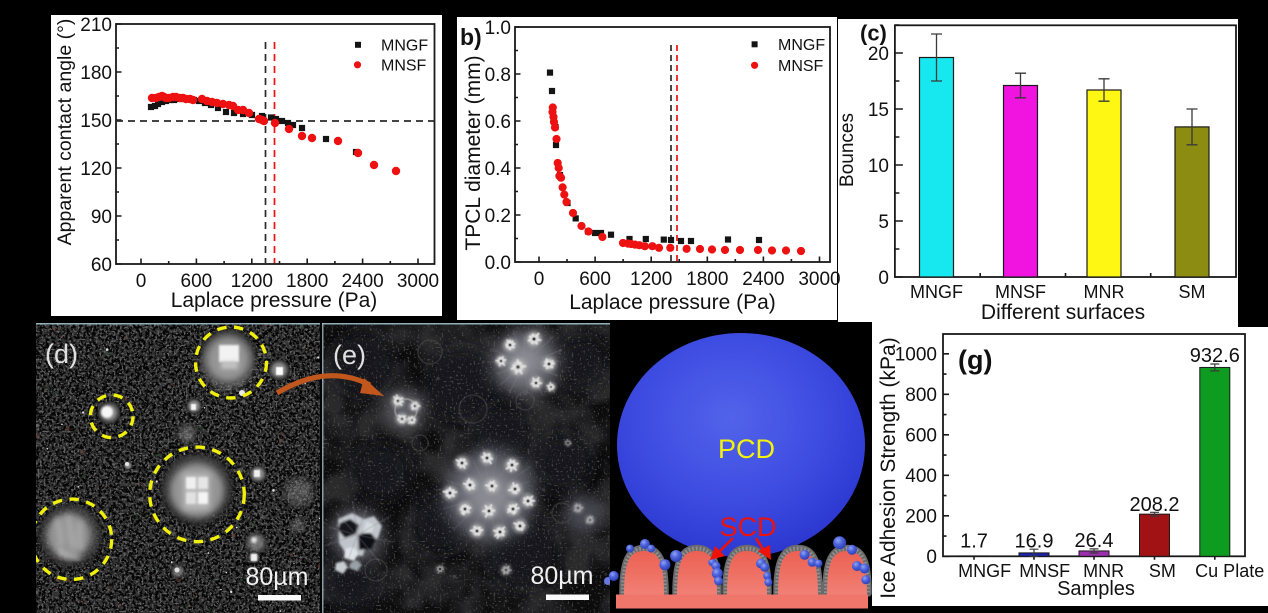 The height and width of the screenshot is (613, 1268). Describe the element at coordinates (1154, 505) in the screenshot. I see `svg-text: 208.2` at that location.